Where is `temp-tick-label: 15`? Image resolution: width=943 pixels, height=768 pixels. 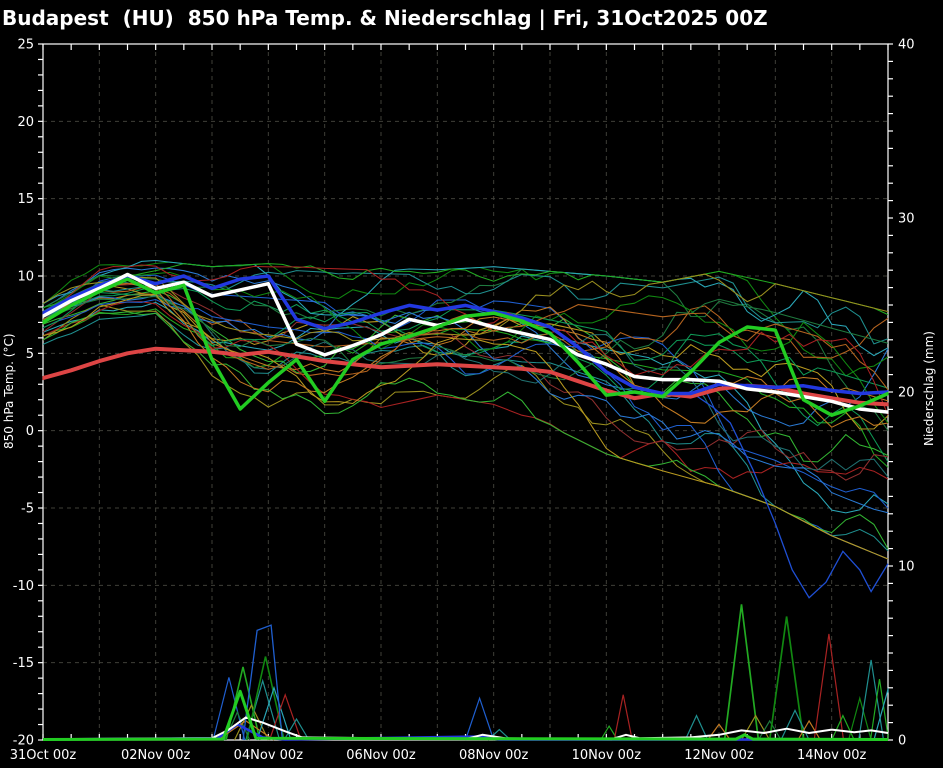
temp-tick-label: 15 is located at coordinates (25, 199).